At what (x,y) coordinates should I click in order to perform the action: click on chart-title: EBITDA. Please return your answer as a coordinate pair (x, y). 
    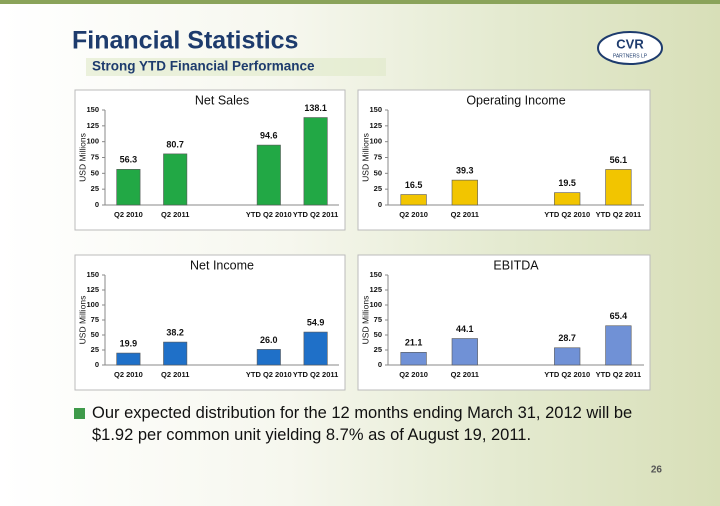
    Looking at the image, I should click on (516, 265).